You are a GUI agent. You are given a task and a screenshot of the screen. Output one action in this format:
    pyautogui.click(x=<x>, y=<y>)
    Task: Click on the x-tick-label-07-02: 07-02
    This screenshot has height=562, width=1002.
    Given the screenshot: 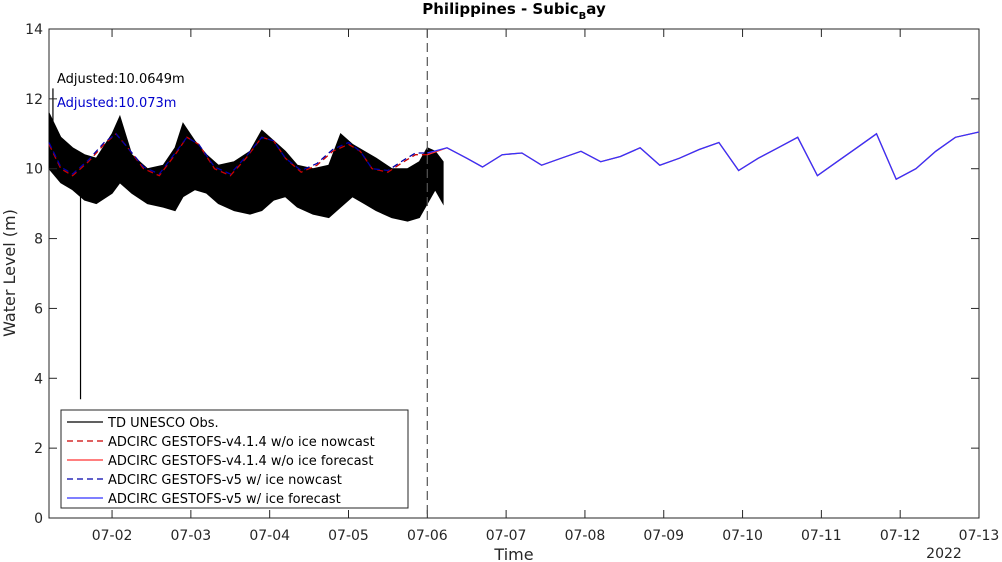 What is the action you would take?
    pyautogui.click(x=112, y=536)
    